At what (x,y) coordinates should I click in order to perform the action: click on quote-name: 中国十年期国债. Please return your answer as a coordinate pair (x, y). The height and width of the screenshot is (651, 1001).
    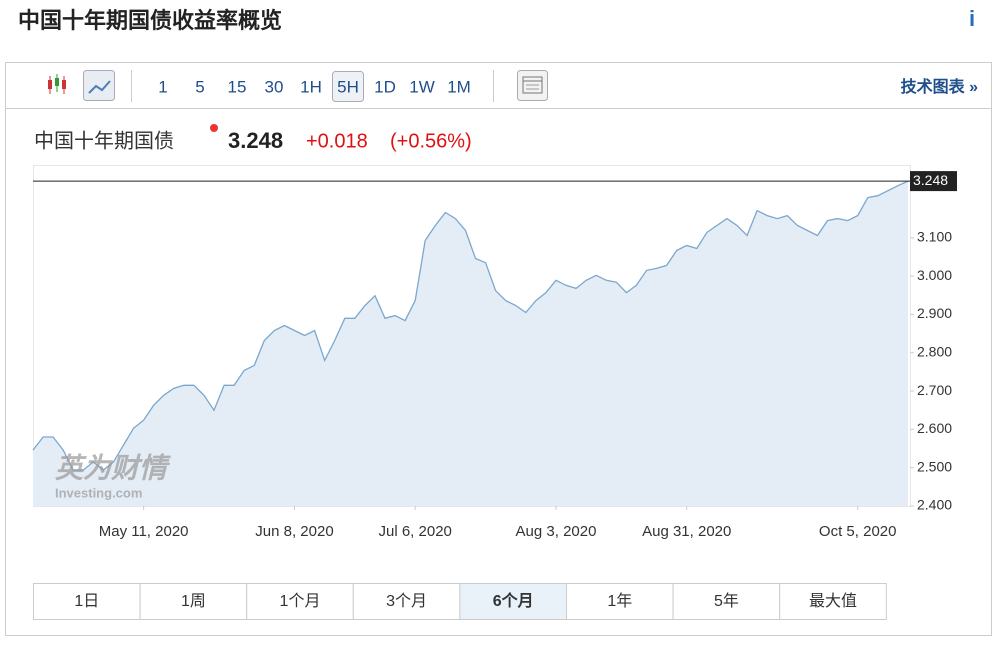
    Looking at the image, I should click on (104, 140).